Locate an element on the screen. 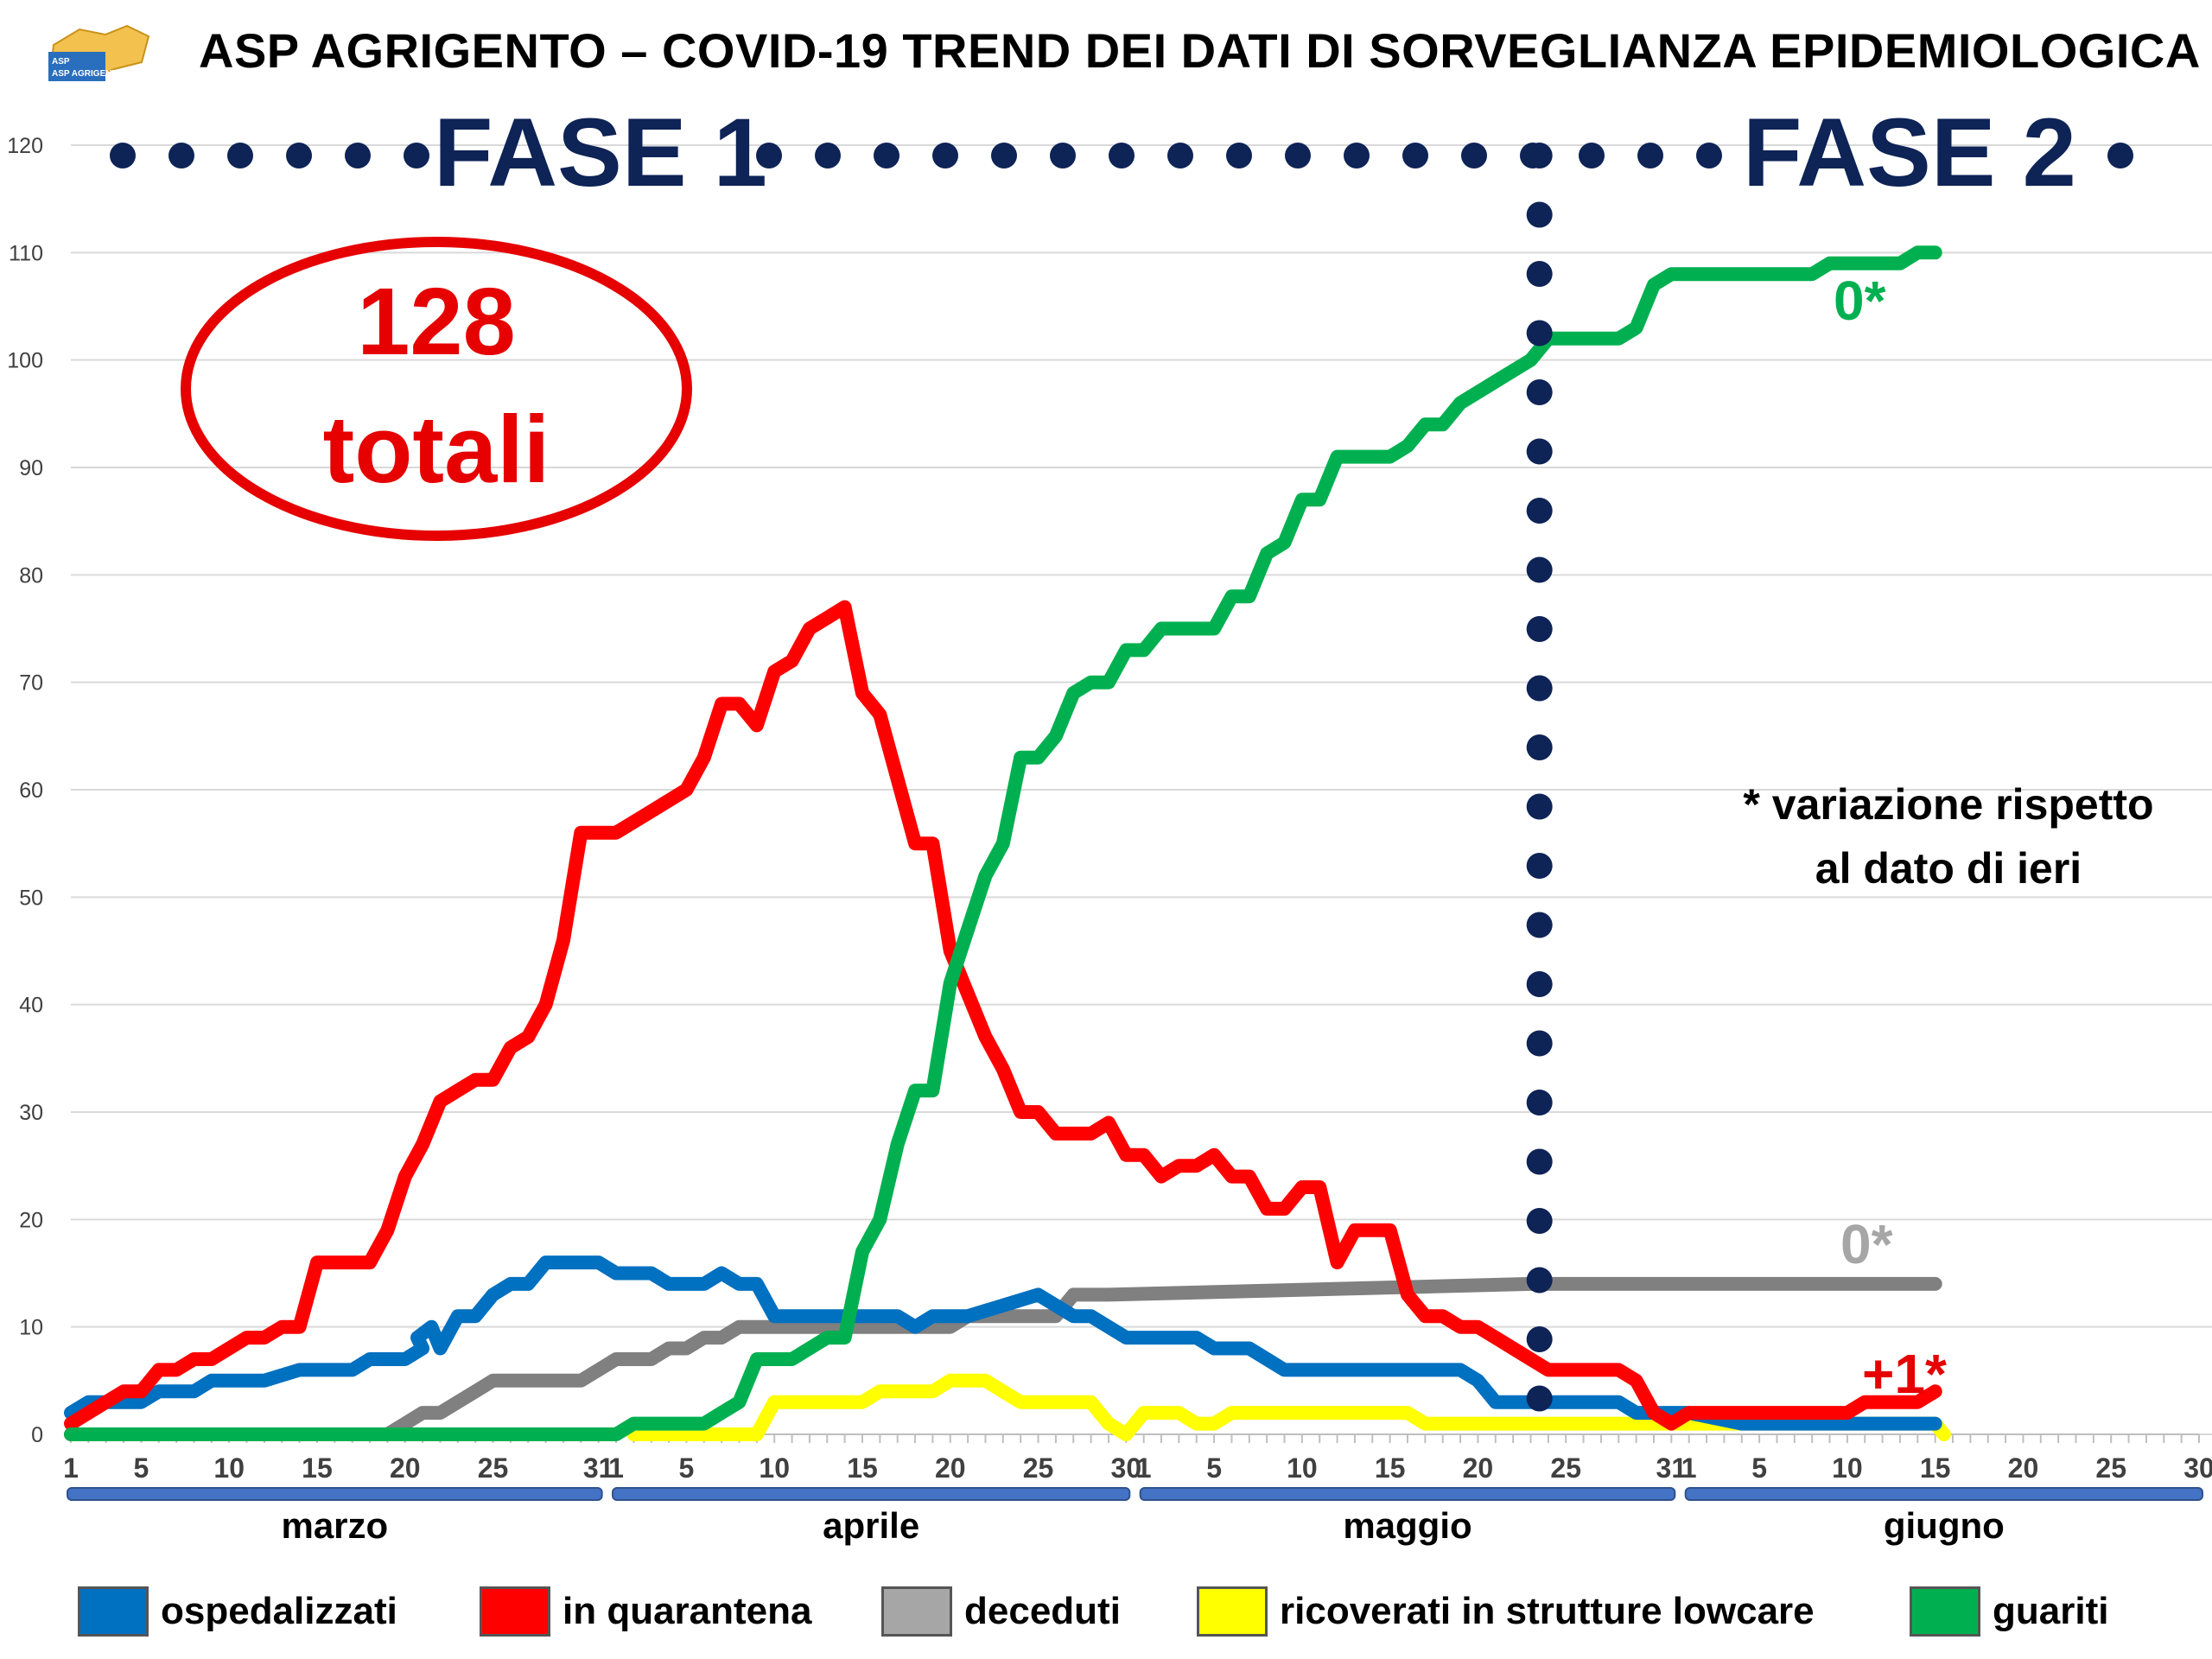 Image resolution: width=2212 pixels, height=1659 pixels. annotation-guariti: 0* is located at coordinates (1860, 301).